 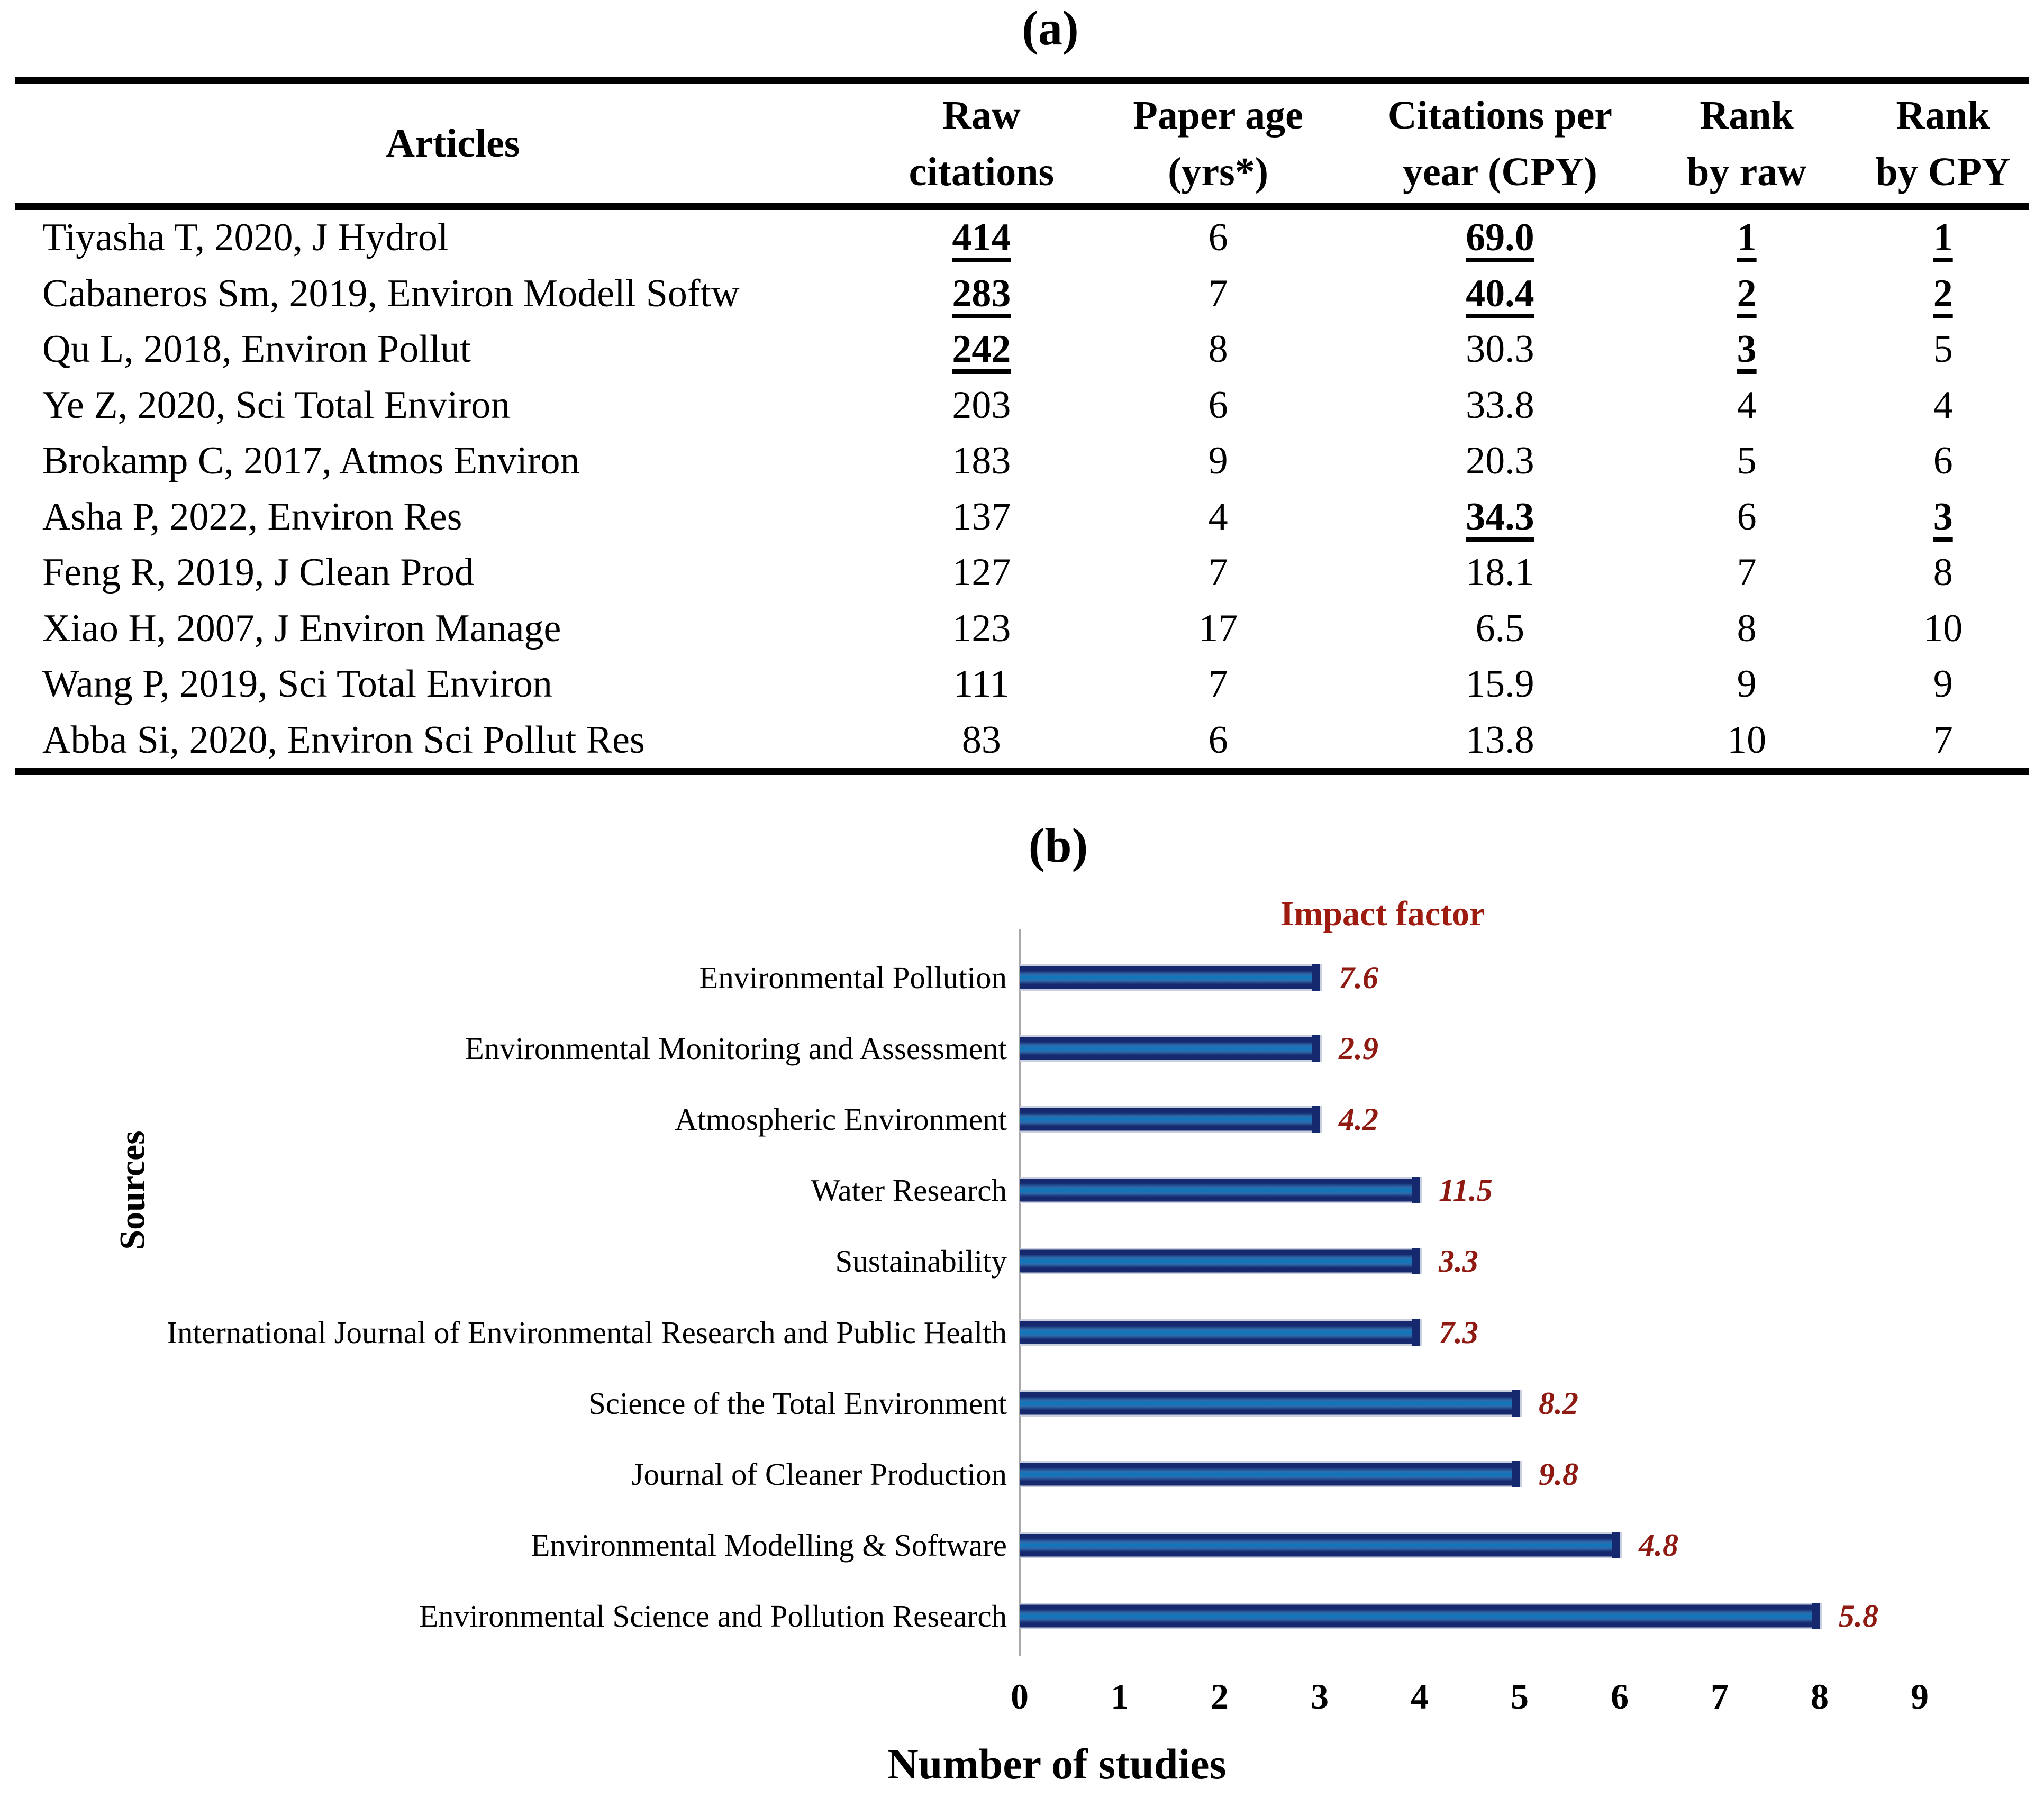 I want to click on journal-label: Atmospheric Environment, so click(x=841, y=1119).